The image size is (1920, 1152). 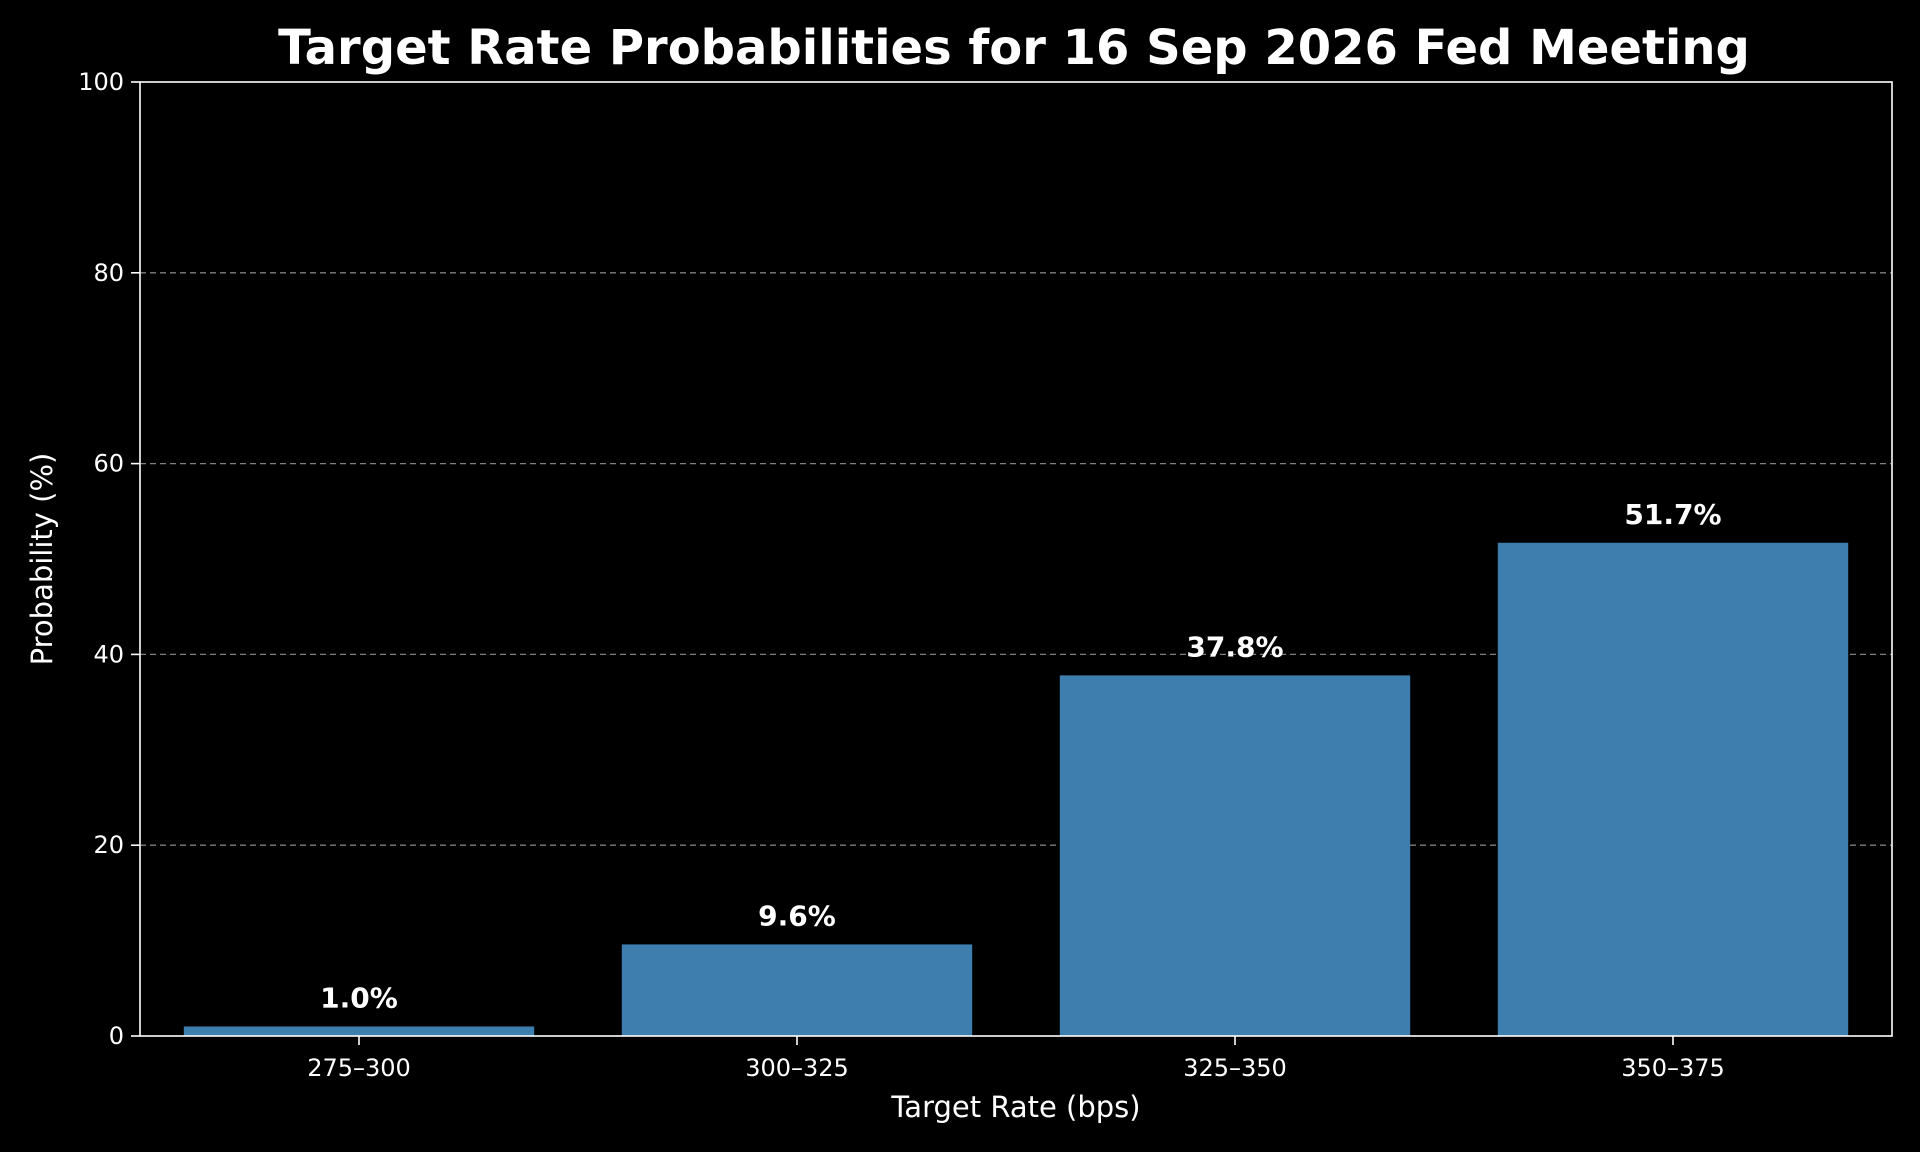 What do you see at coordinates (797, 1068) in the screenshot?
I see `x-tick-label: 300–325` at bounding box center [797, 1068].